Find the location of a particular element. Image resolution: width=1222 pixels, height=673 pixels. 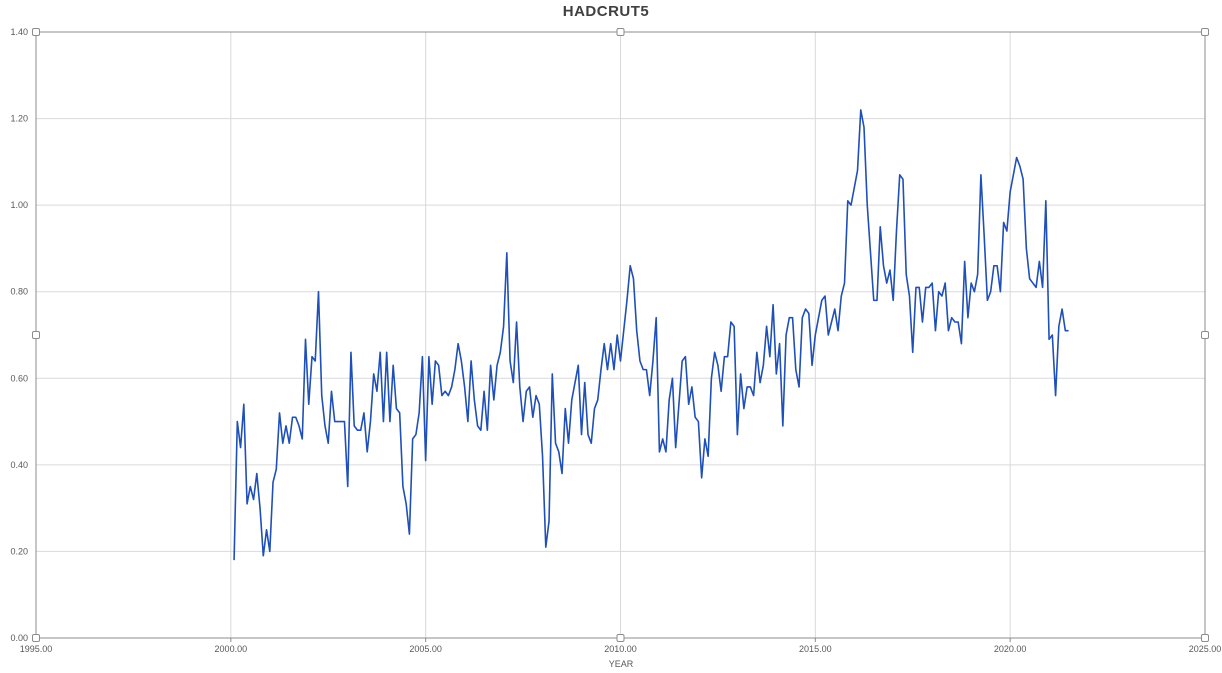

x-tick-label: 2025.00 is located at coordinates (1205, 649).